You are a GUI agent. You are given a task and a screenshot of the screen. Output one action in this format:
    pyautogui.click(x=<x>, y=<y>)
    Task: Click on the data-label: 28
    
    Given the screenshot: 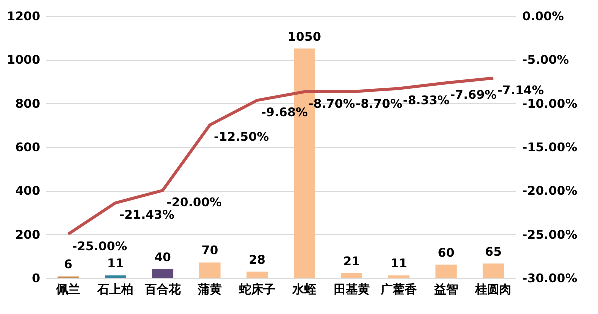 What is the action you would take?
    pyautogui.click(x=257, y=259)
    